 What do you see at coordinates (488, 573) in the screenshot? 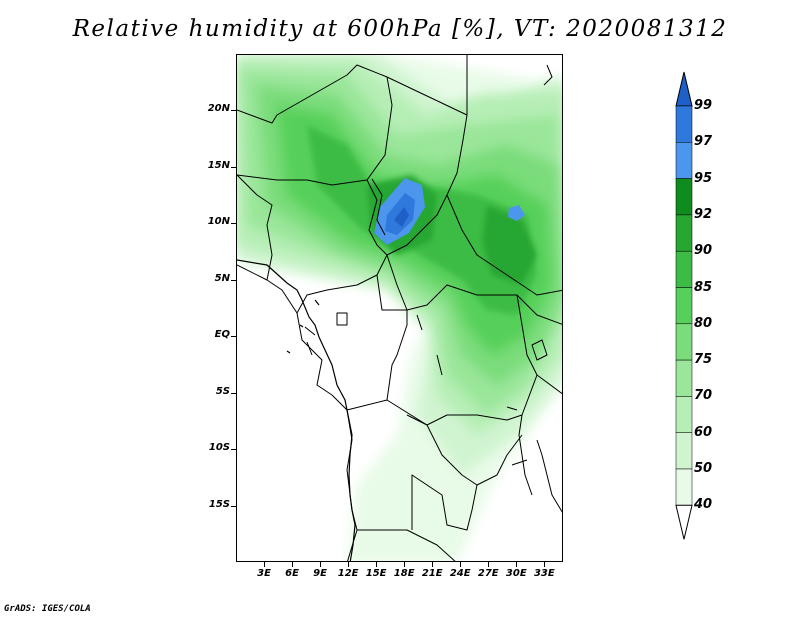
I see `lon-label: 27E` at bounding box center [488, 573].